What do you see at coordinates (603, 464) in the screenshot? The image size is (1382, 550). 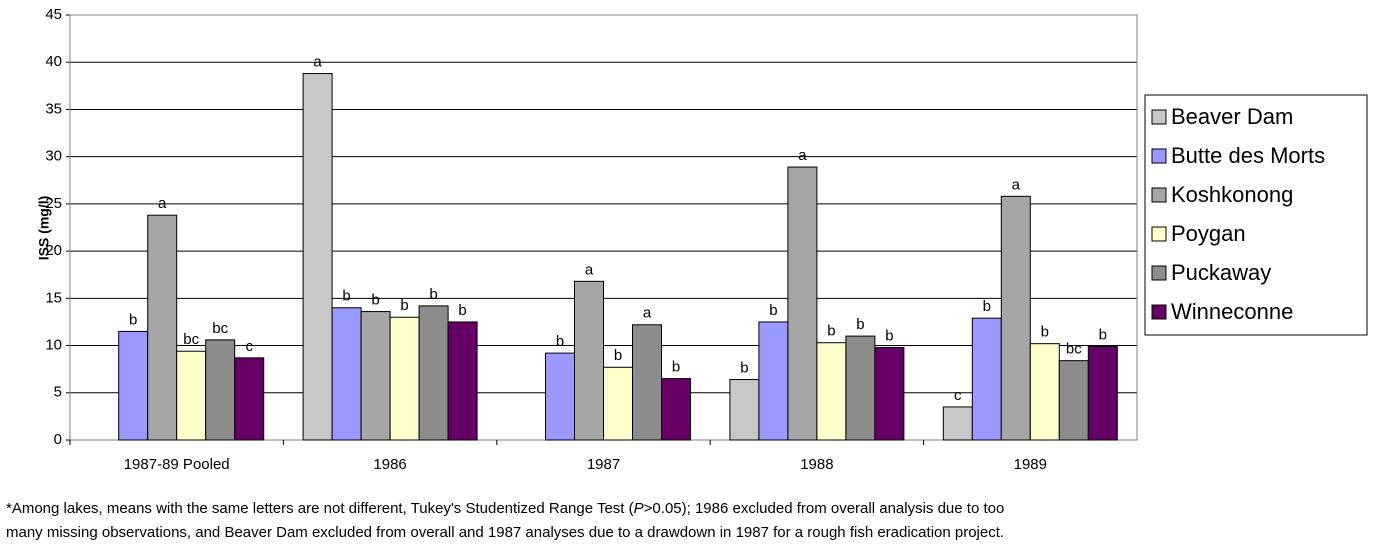 I see `x-tick-label: 1987` at bounding box center [603, 464].